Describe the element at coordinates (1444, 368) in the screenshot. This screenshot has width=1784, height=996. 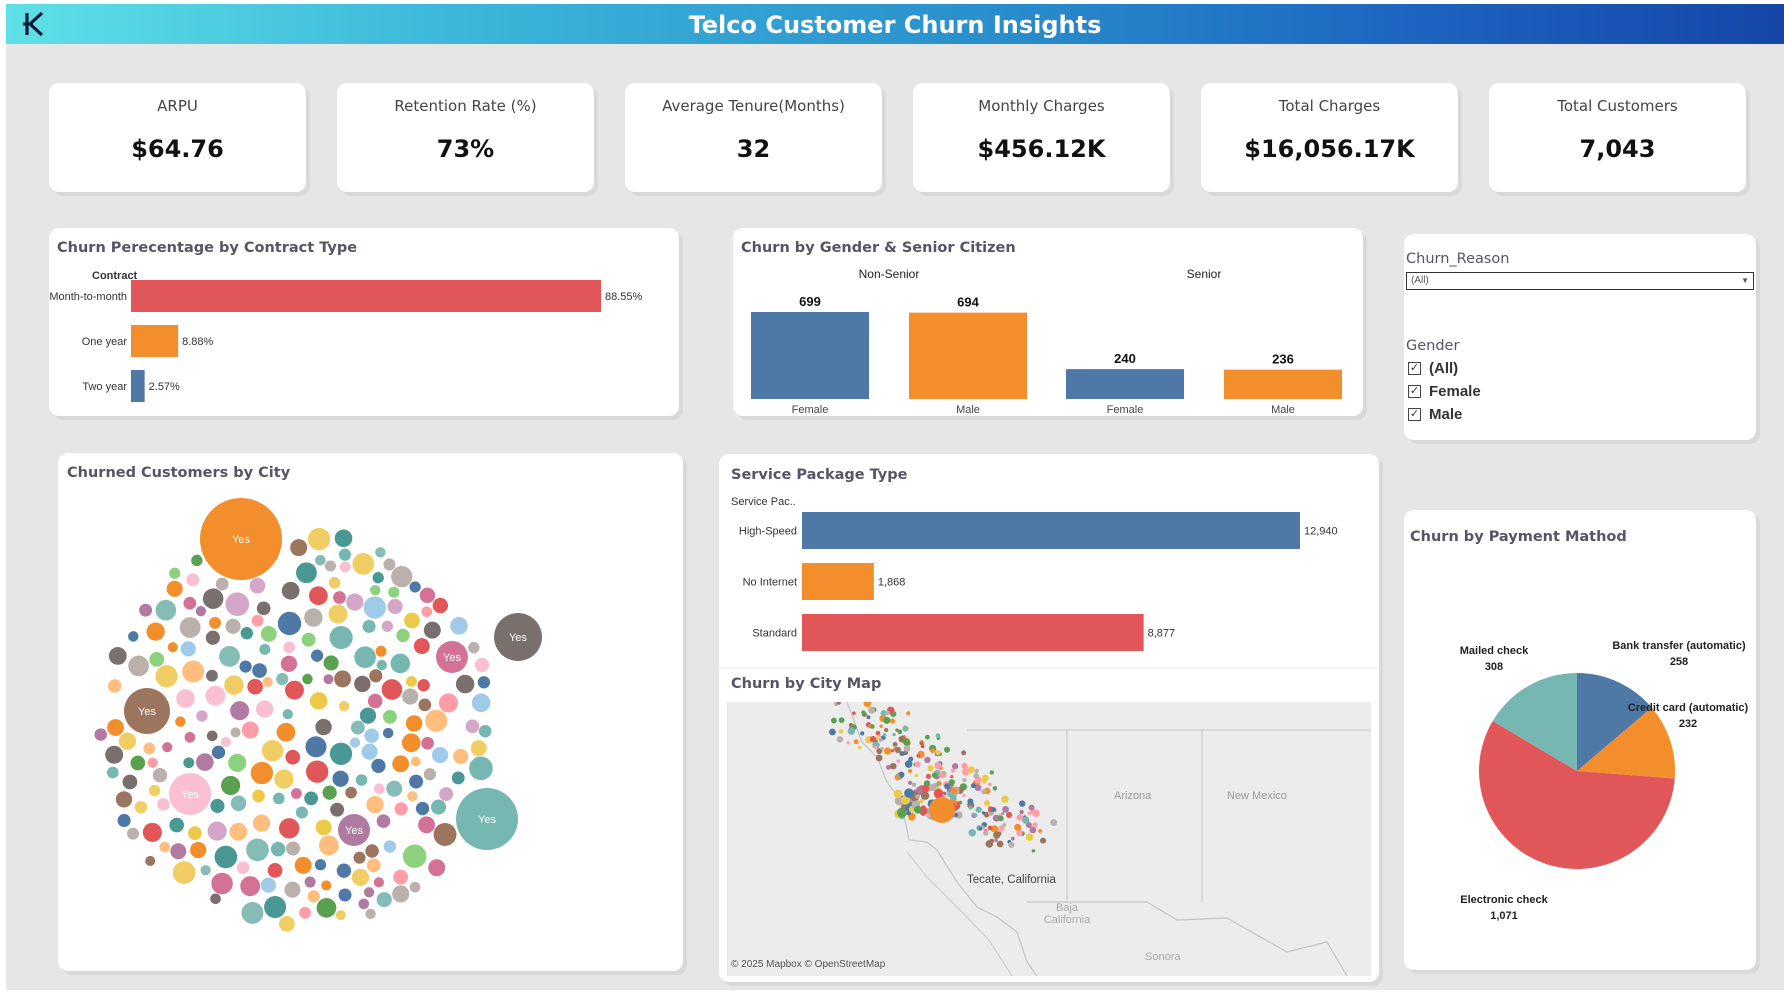
I see `gender-option-label: (All)` at that location.